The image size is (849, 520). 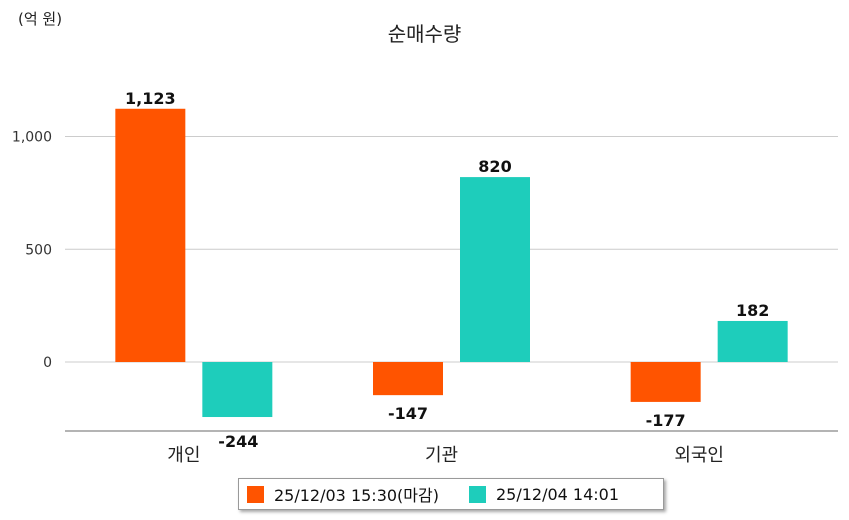 I want to click on data-label: 1,123, so click(x=150, y=98).